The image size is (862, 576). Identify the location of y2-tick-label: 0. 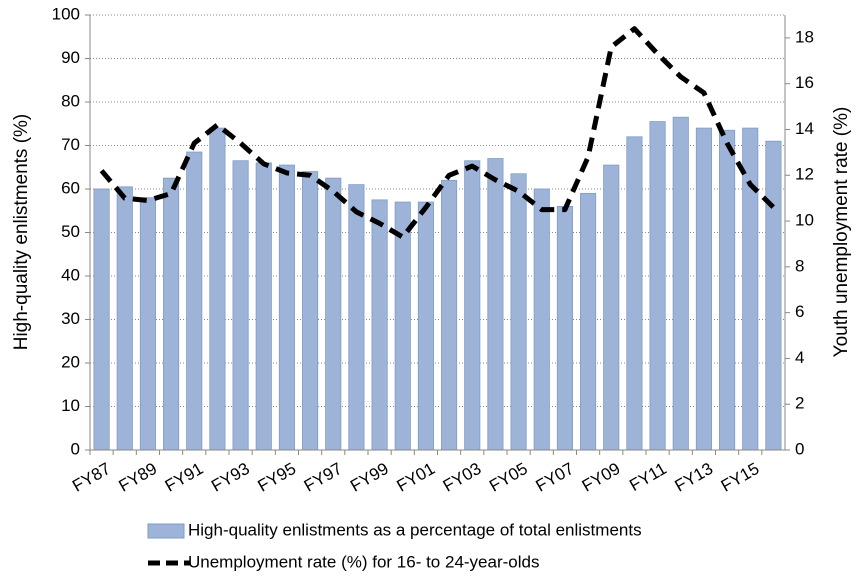
(799, 448).